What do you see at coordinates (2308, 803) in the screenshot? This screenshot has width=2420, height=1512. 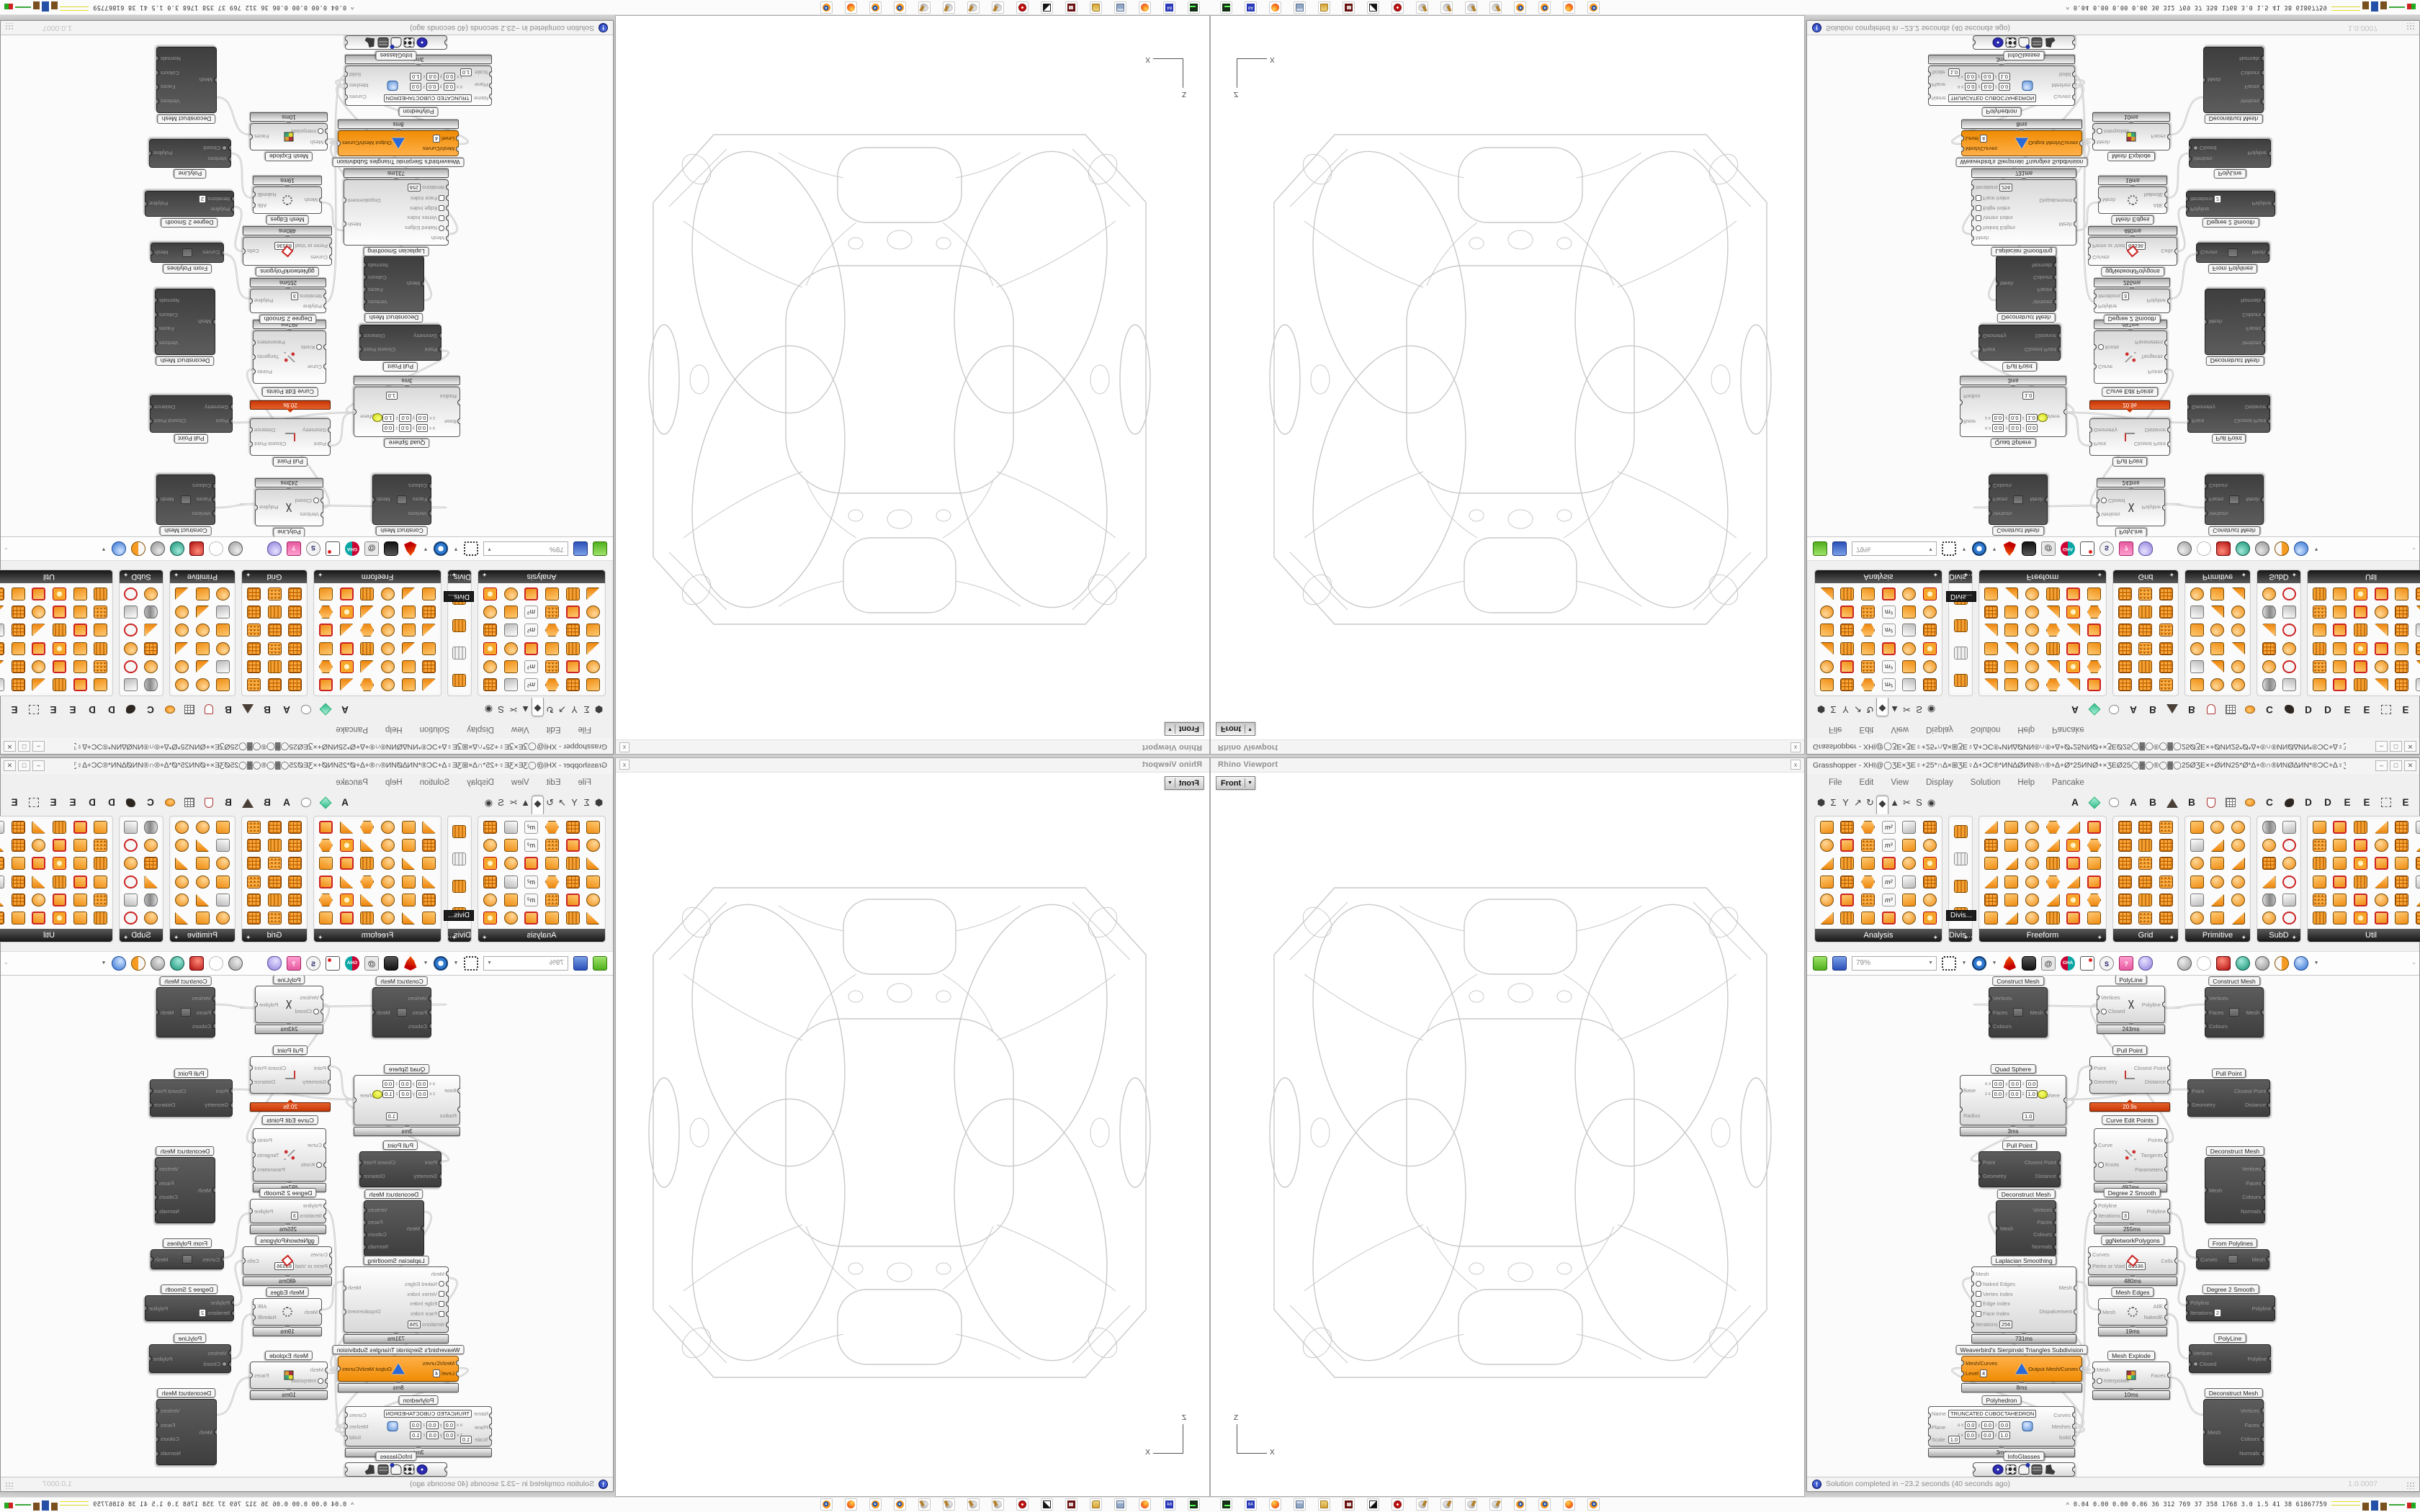 I see `plugin-tab-12: D` at bounding box center [2308, 803].